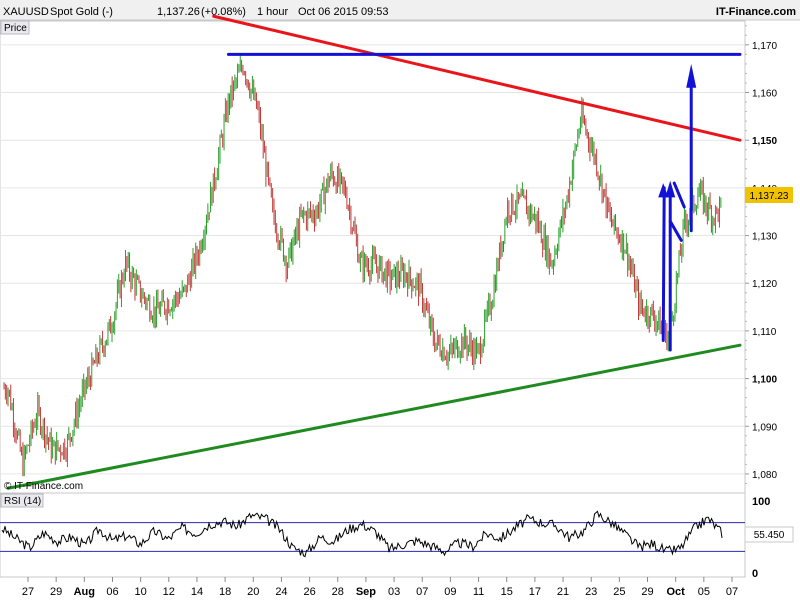  I want to click on header-instrument: Spot Gold (-), so click(81, 12).